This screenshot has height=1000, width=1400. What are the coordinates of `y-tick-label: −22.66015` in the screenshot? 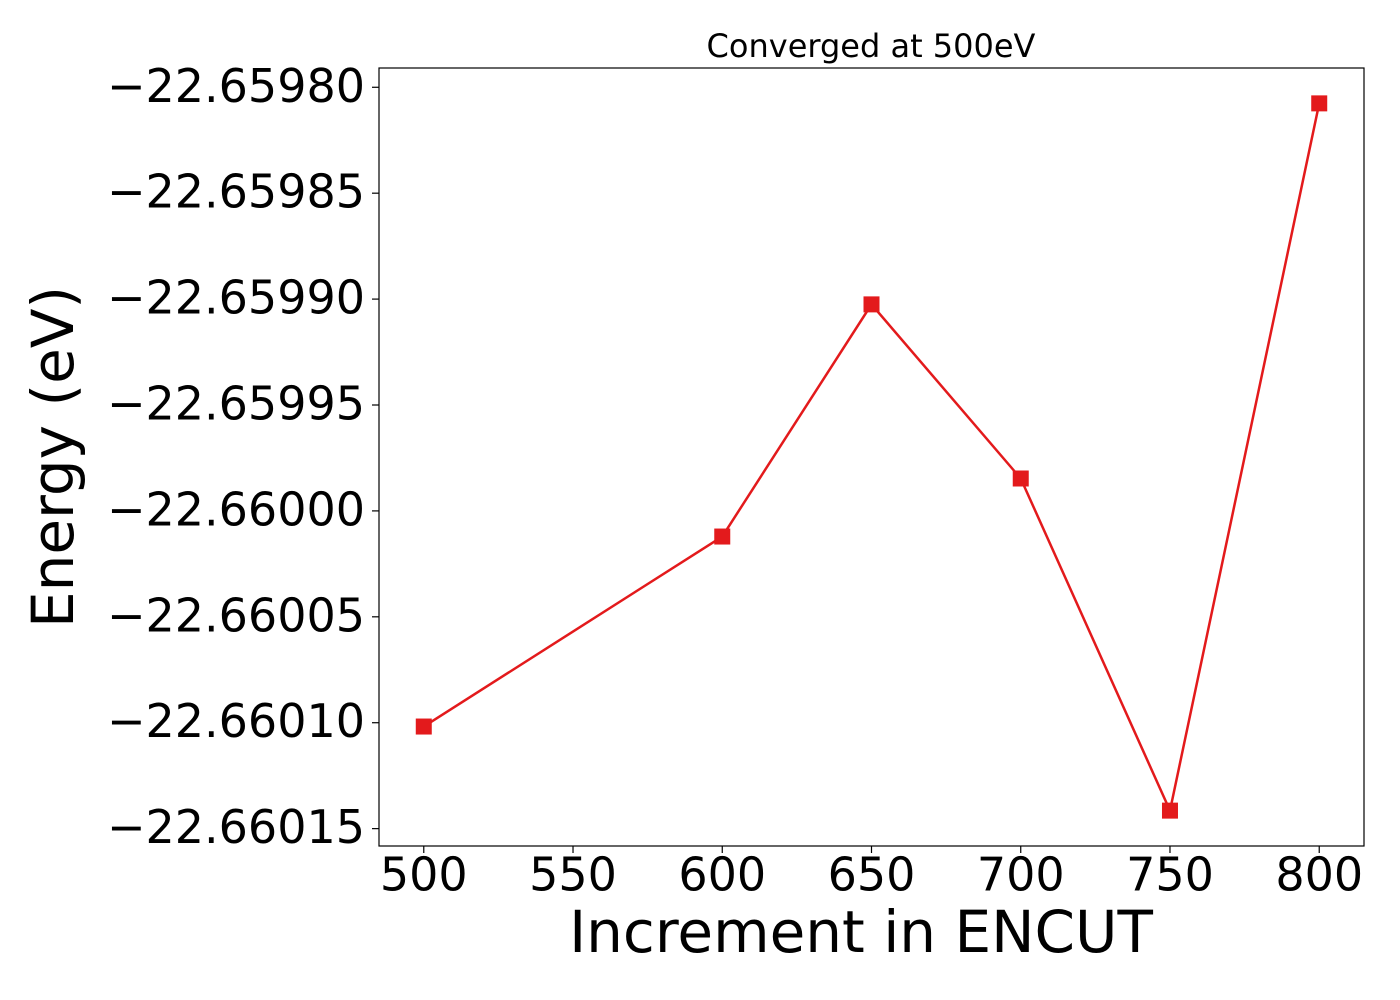 It's located at (236, 827).